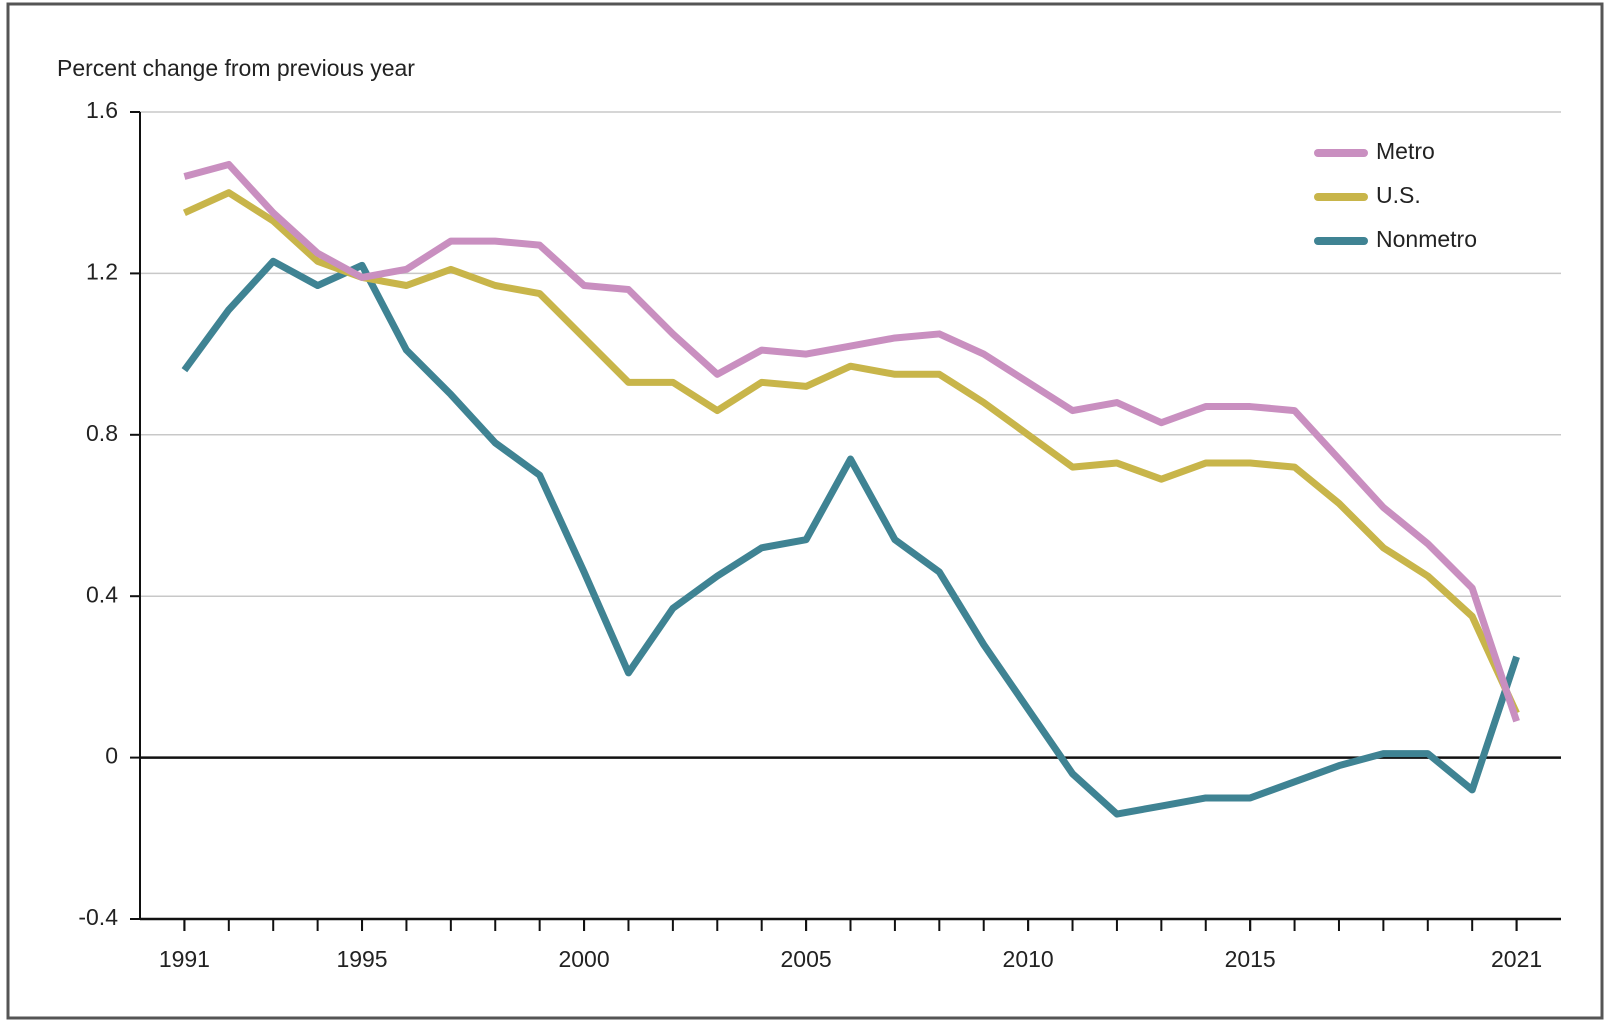 The height and width of the screenshot is (1022, 1610). I want to click on y-tick-label: 0, so click(111, 756).